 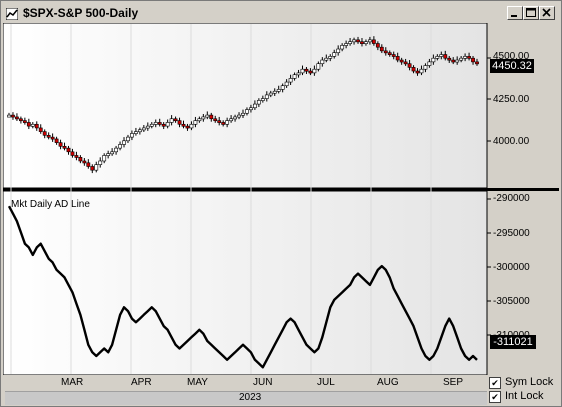 I want to click on title-bar: $SPX-S&P 500-Daily, so click(x=281, y=13).